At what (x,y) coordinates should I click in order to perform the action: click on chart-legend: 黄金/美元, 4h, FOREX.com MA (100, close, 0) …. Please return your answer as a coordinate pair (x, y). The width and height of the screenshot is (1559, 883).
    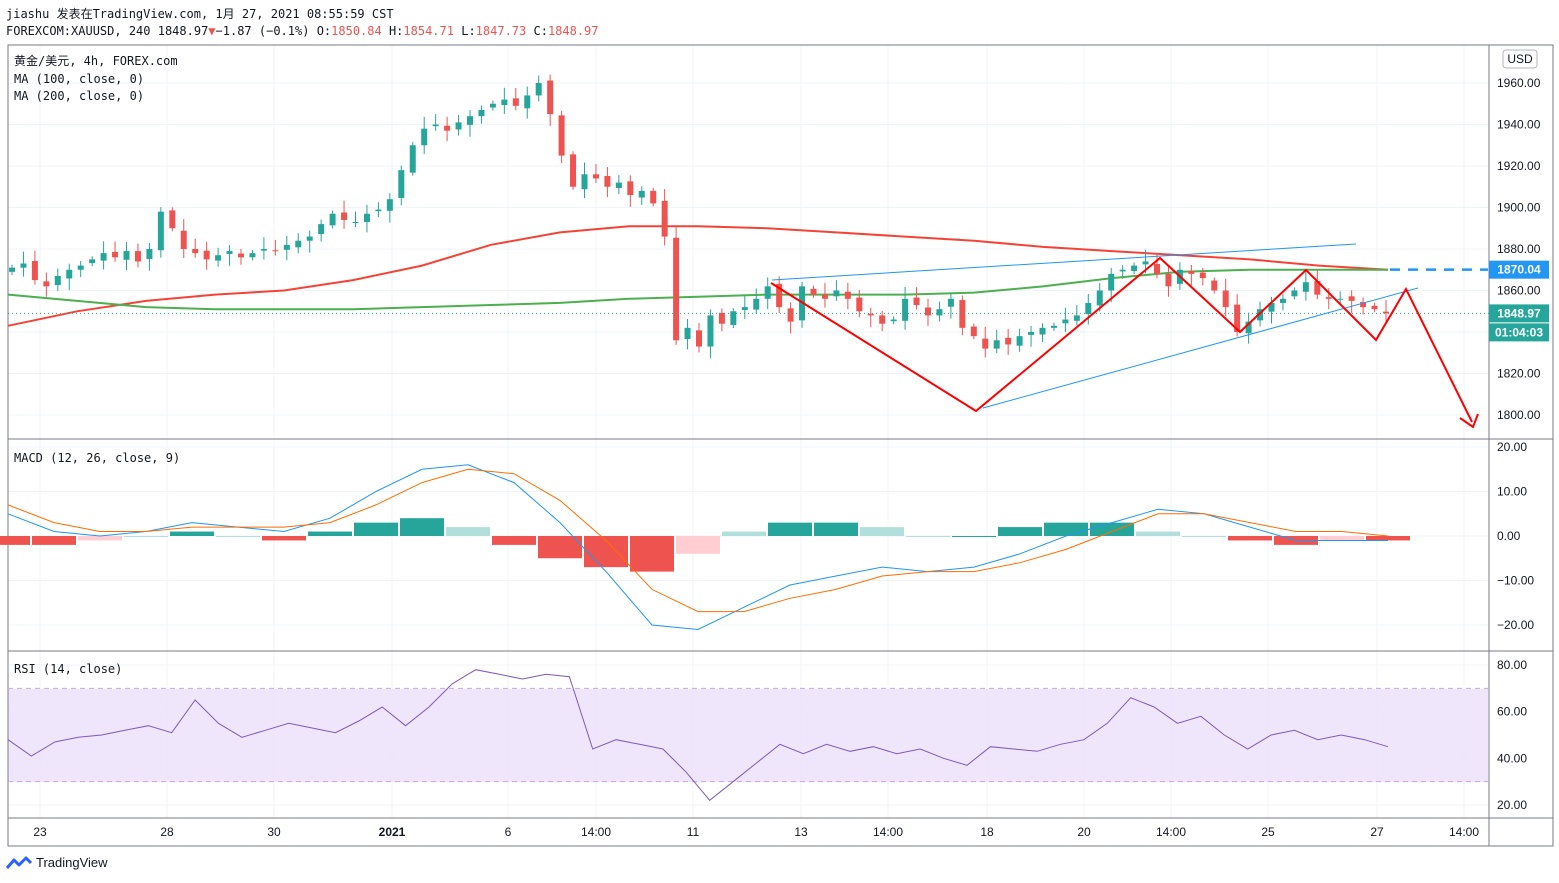
    Looking at the image, I should click on (96, 79).